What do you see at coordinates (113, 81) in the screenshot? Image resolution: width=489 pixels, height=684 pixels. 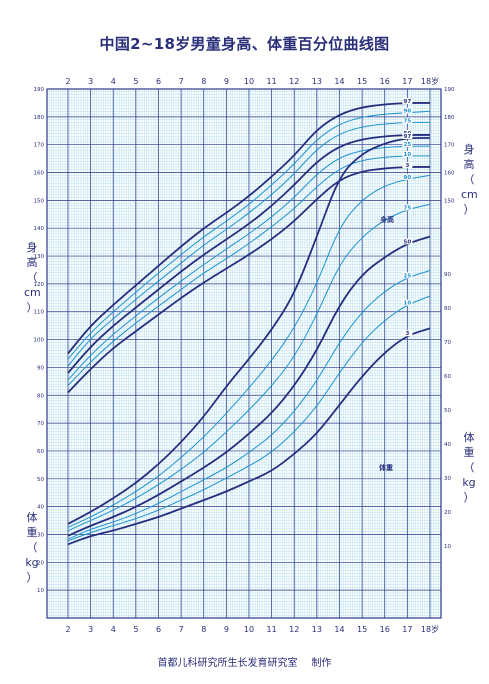 I see `x-tick-top: 4` at bounding box center [113, 81].